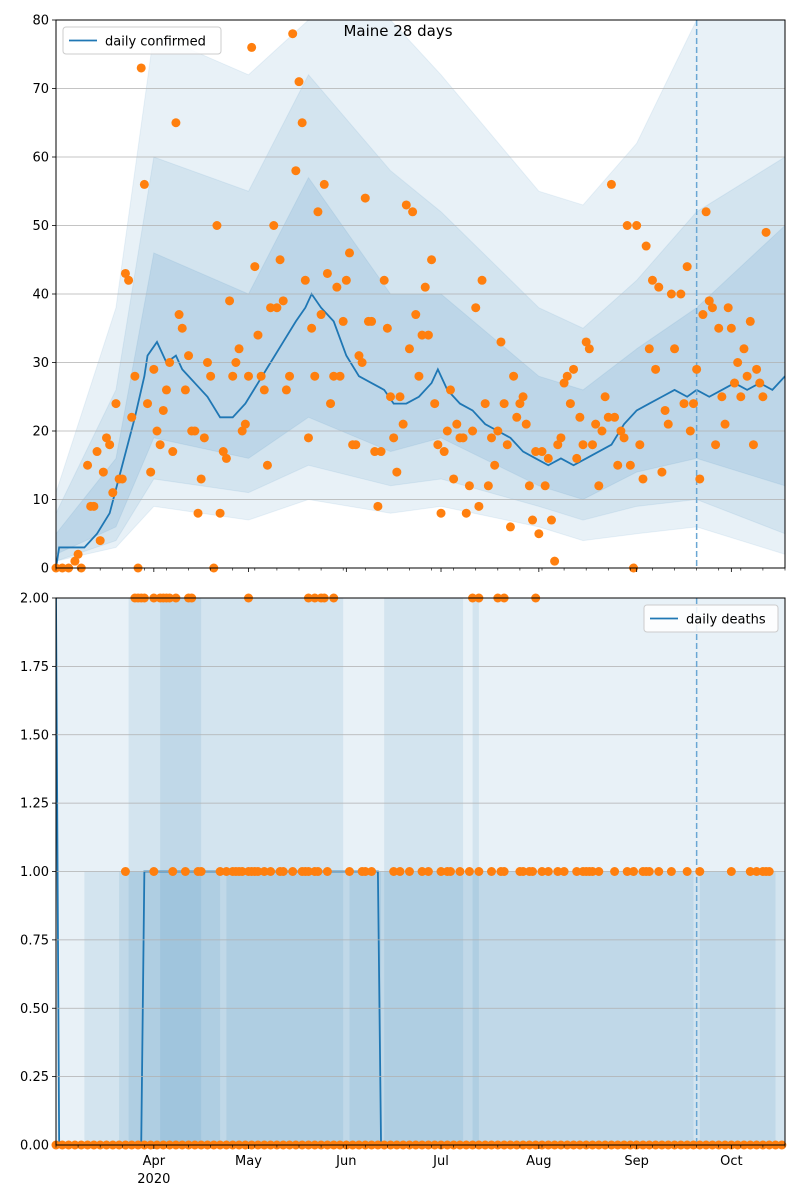  I want to click on legend-label: daily deaths, so click(726, 620).